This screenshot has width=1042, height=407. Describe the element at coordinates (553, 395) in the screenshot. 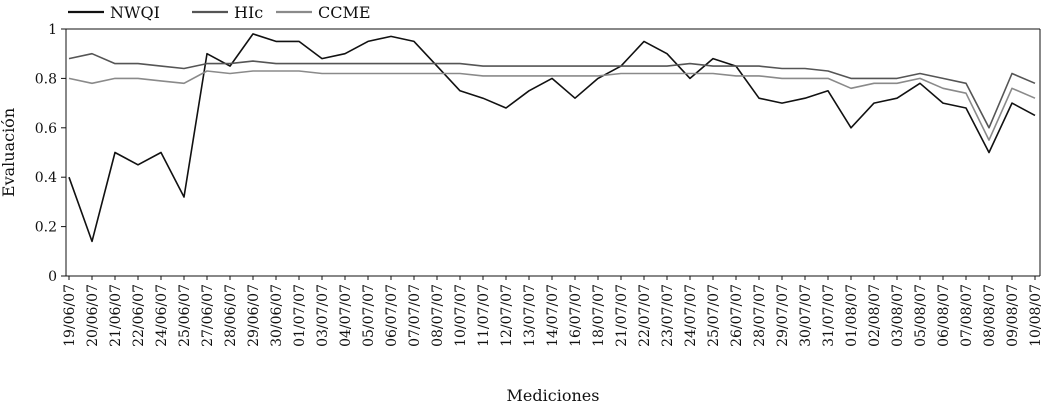

I see `x-axis-title: Mediciones` at that location.